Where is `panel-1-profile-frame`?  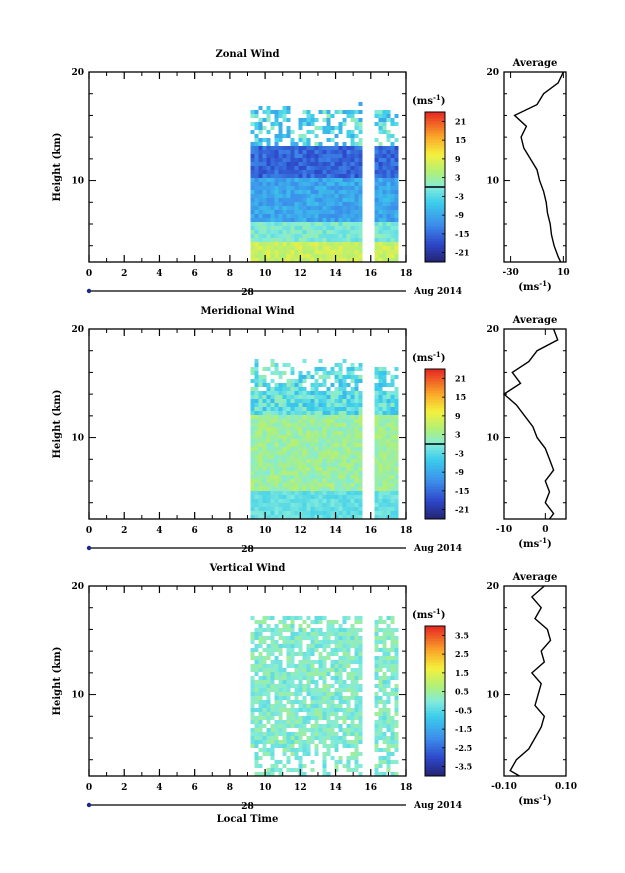
panel-1-profile-frame is located at coordinates (535, 167).